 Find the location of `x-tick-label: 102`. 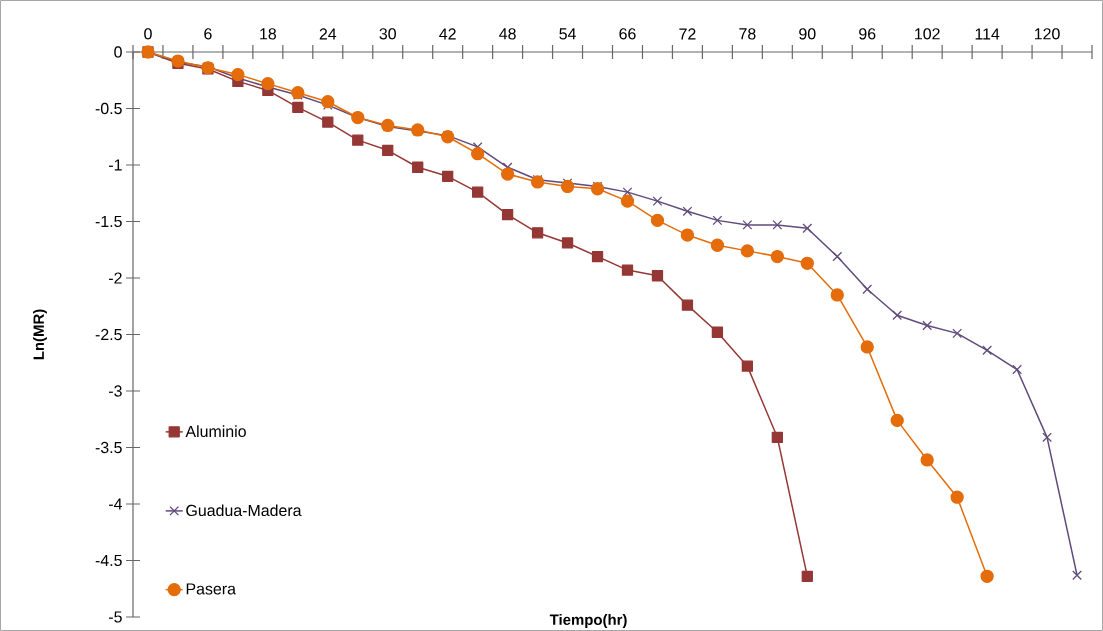

x-tick-label: 102 is located at coordinates (927, 34).